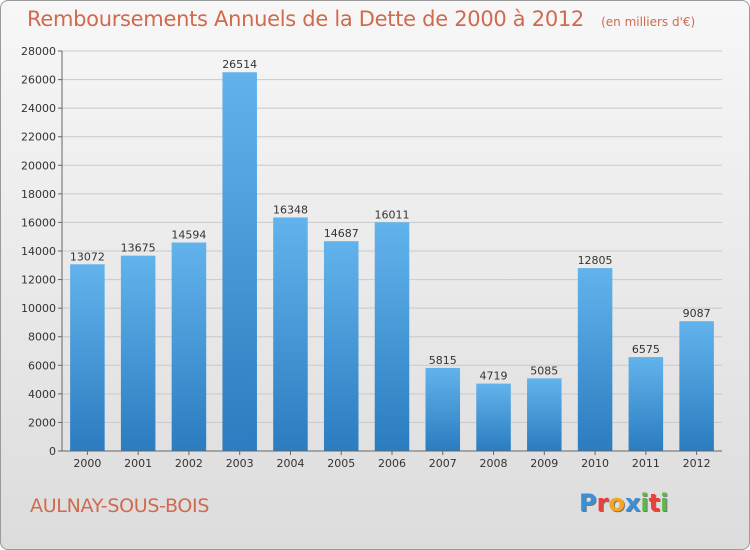 The image size is (750, 550). What do you see at coordinates (87, 357) in the screenshot?
I see `bar-2000` at bounding box center [87, 357].